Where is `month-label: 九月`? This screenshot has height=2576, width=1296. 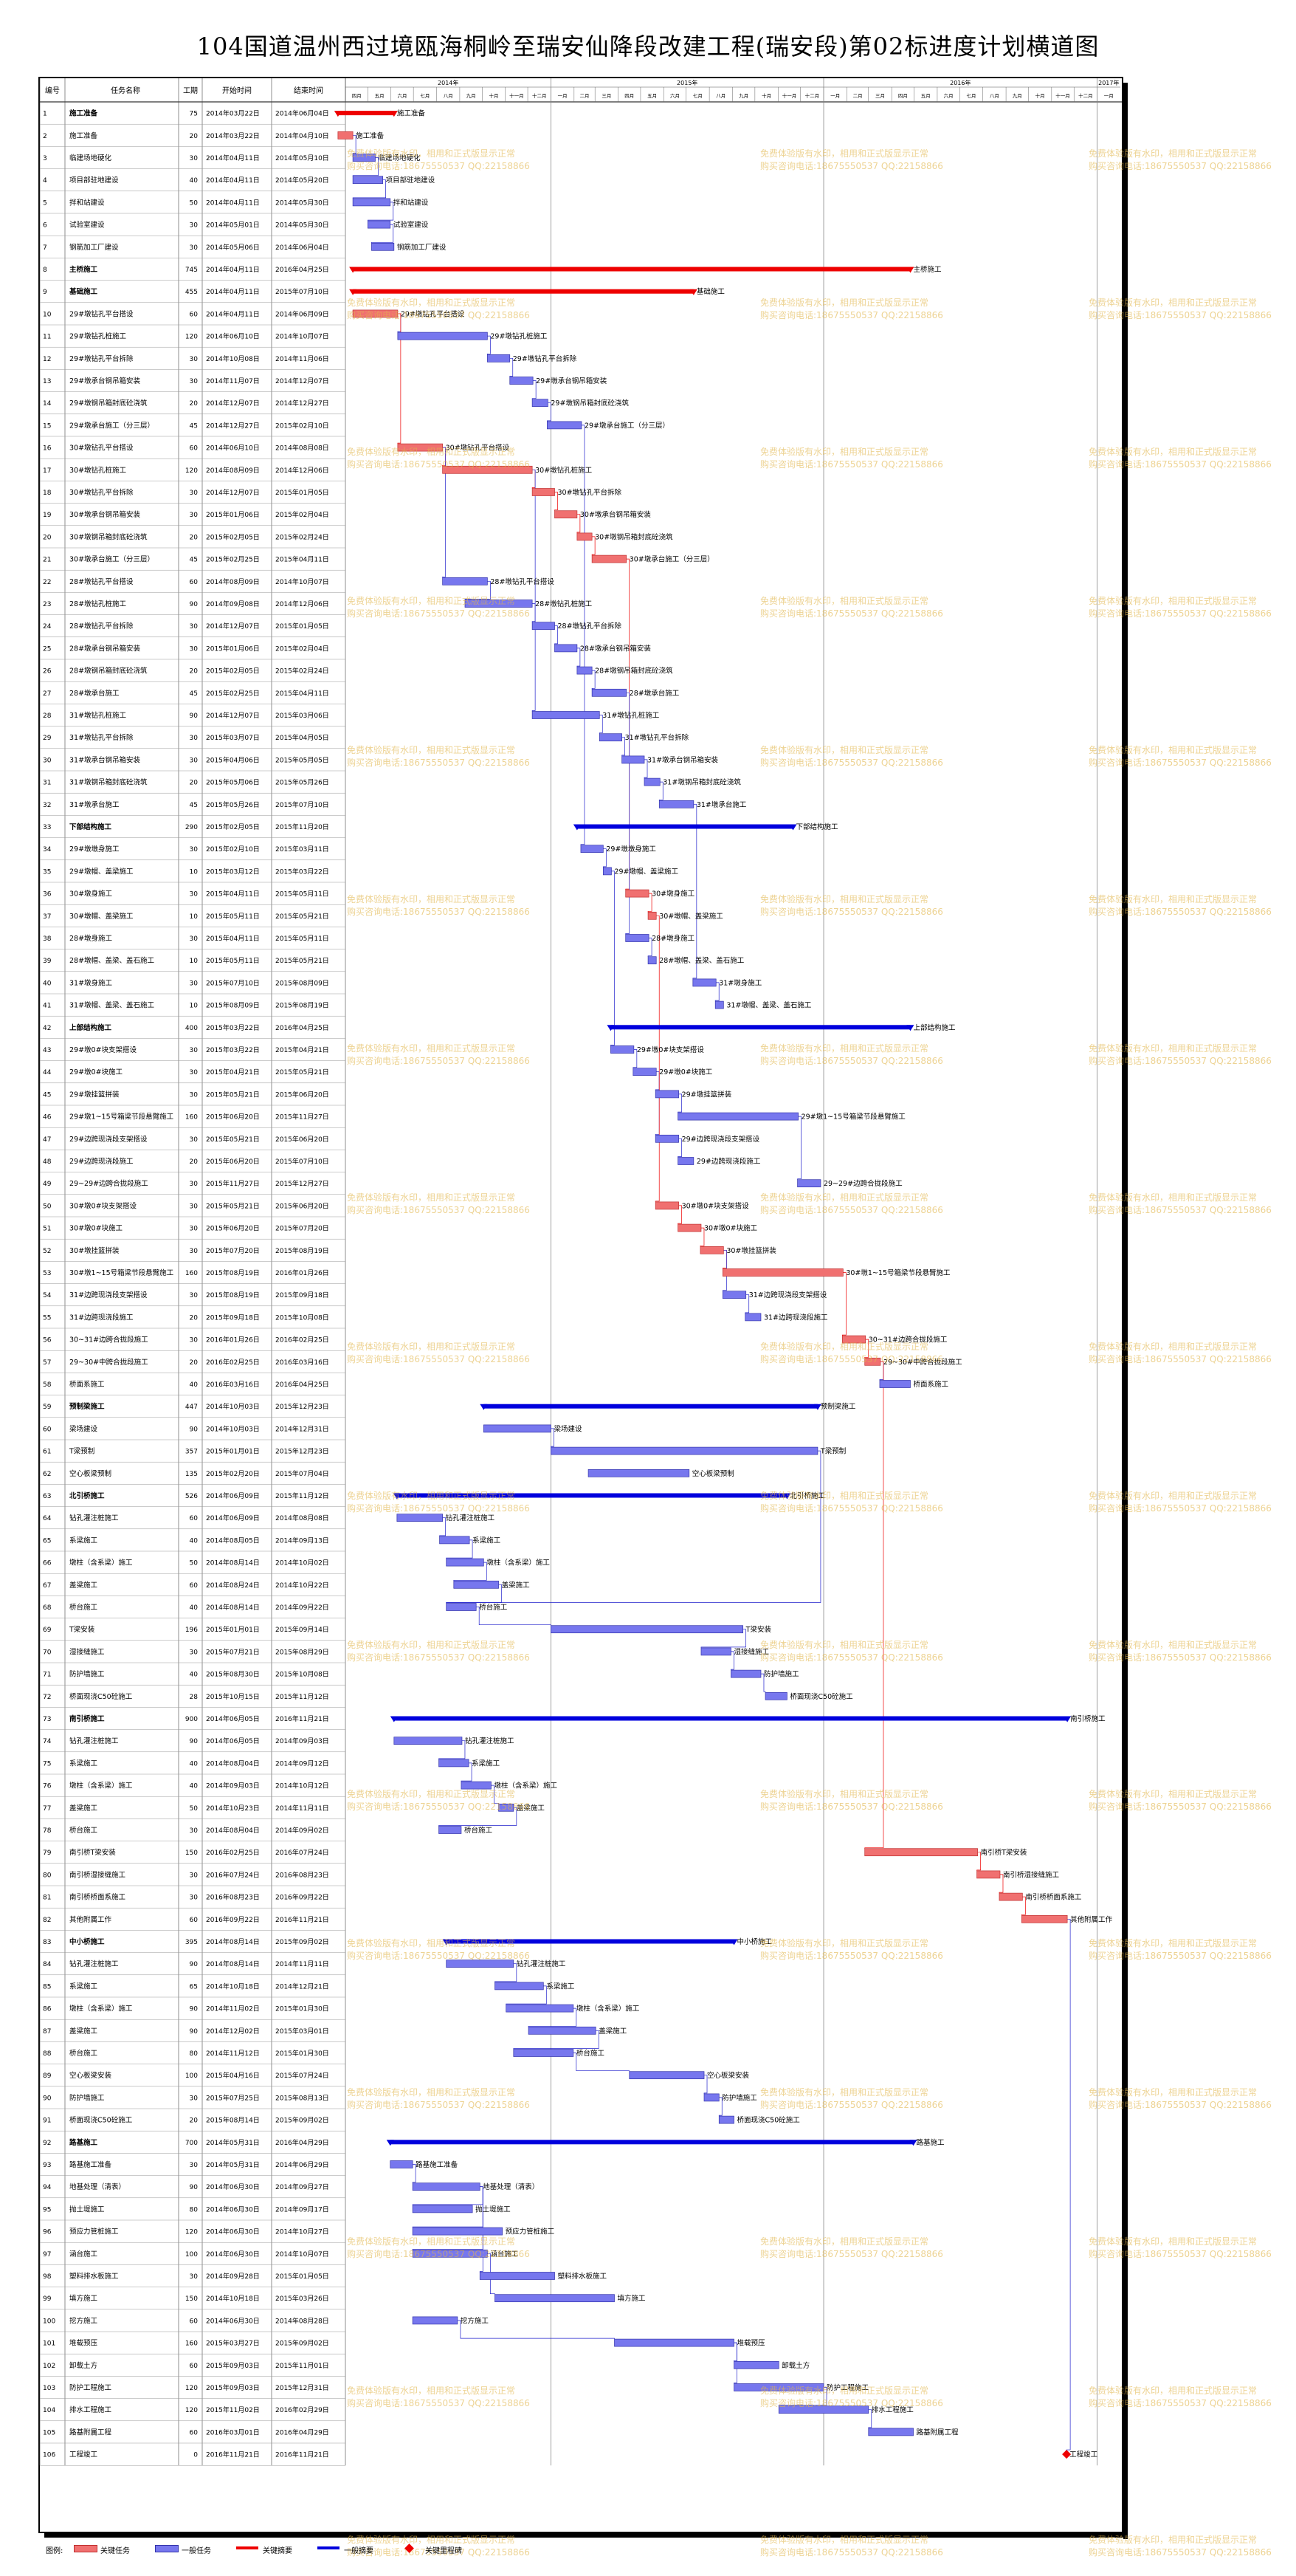
month-label: 九月 is located at coordinates (1018, 95).